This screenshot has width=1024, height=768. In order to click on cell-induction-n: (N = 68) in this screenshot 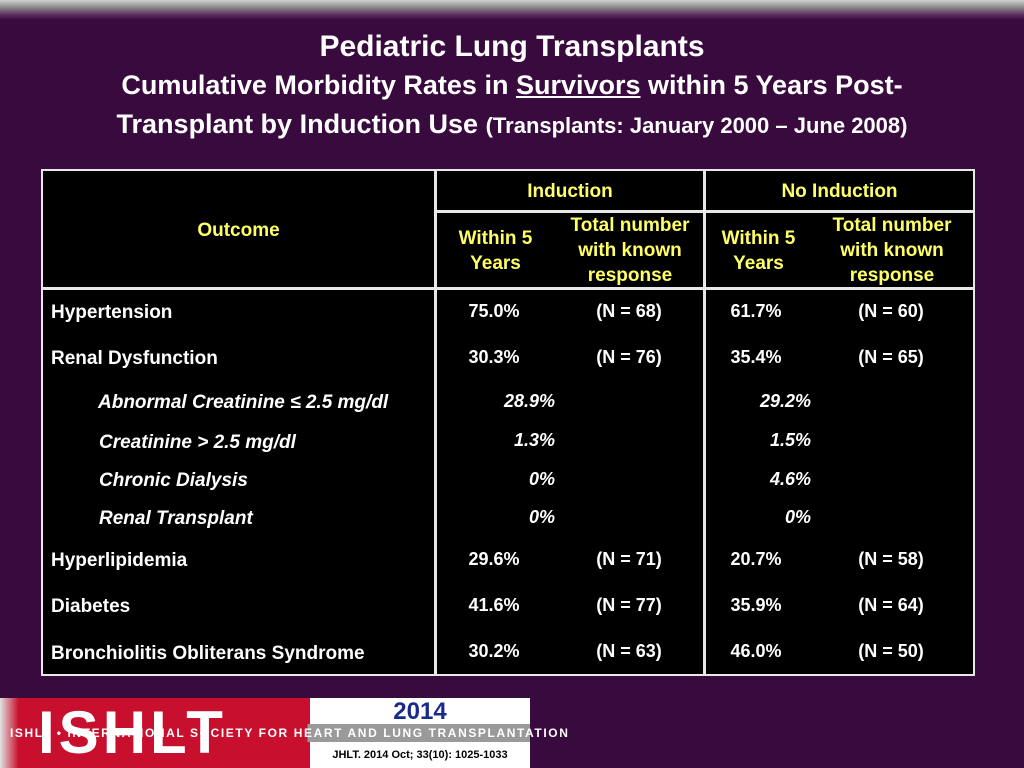, I will do `click(629, 311)`.